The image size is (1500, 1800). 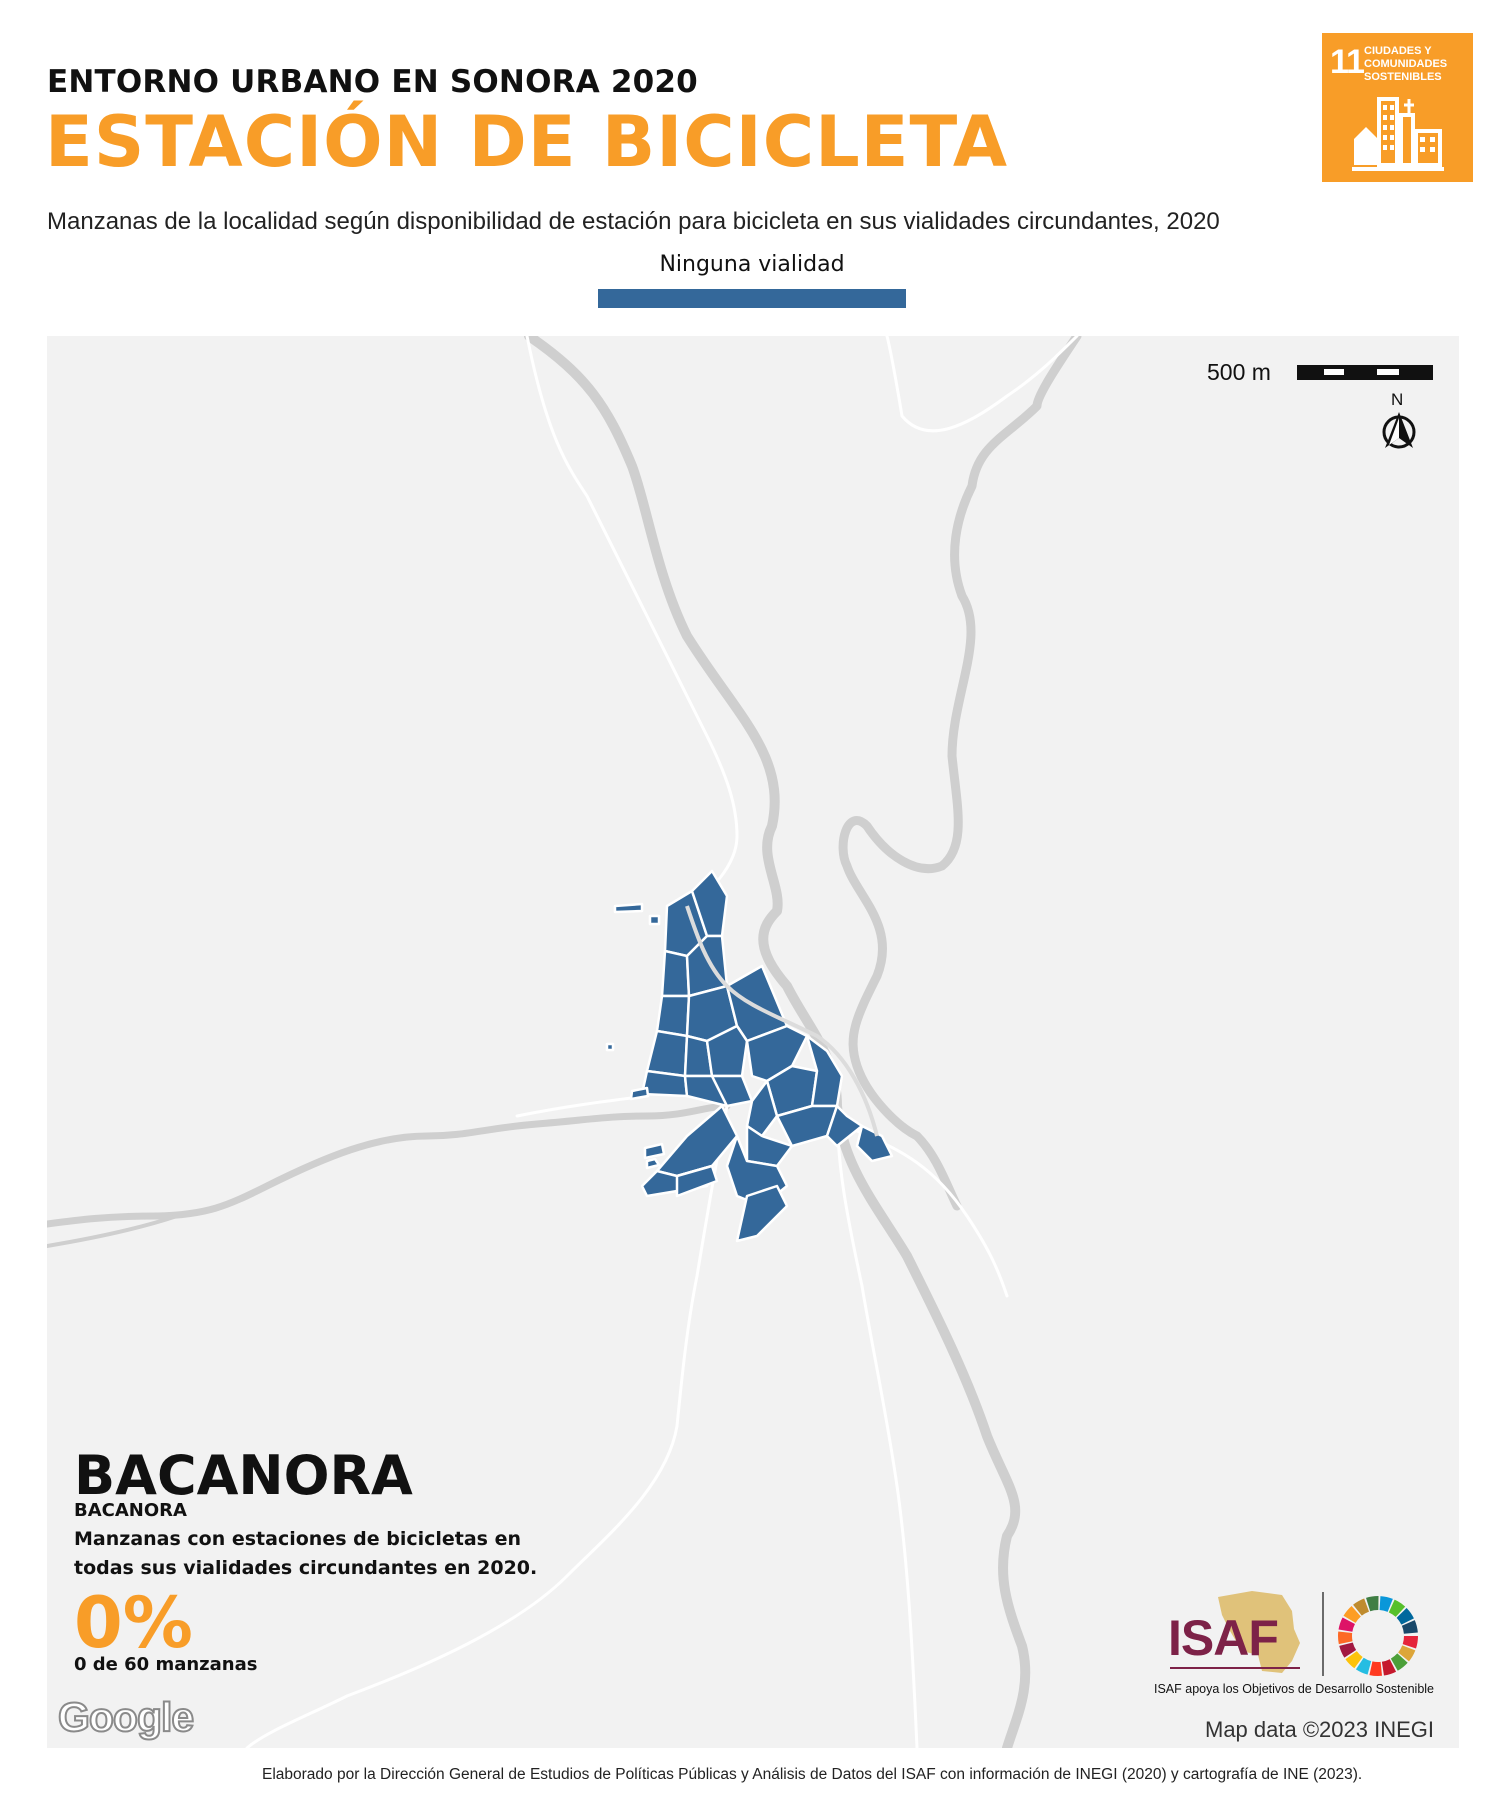 I want to click on isaf-logo-text: ISAF, so click(x=1223, y=1638).